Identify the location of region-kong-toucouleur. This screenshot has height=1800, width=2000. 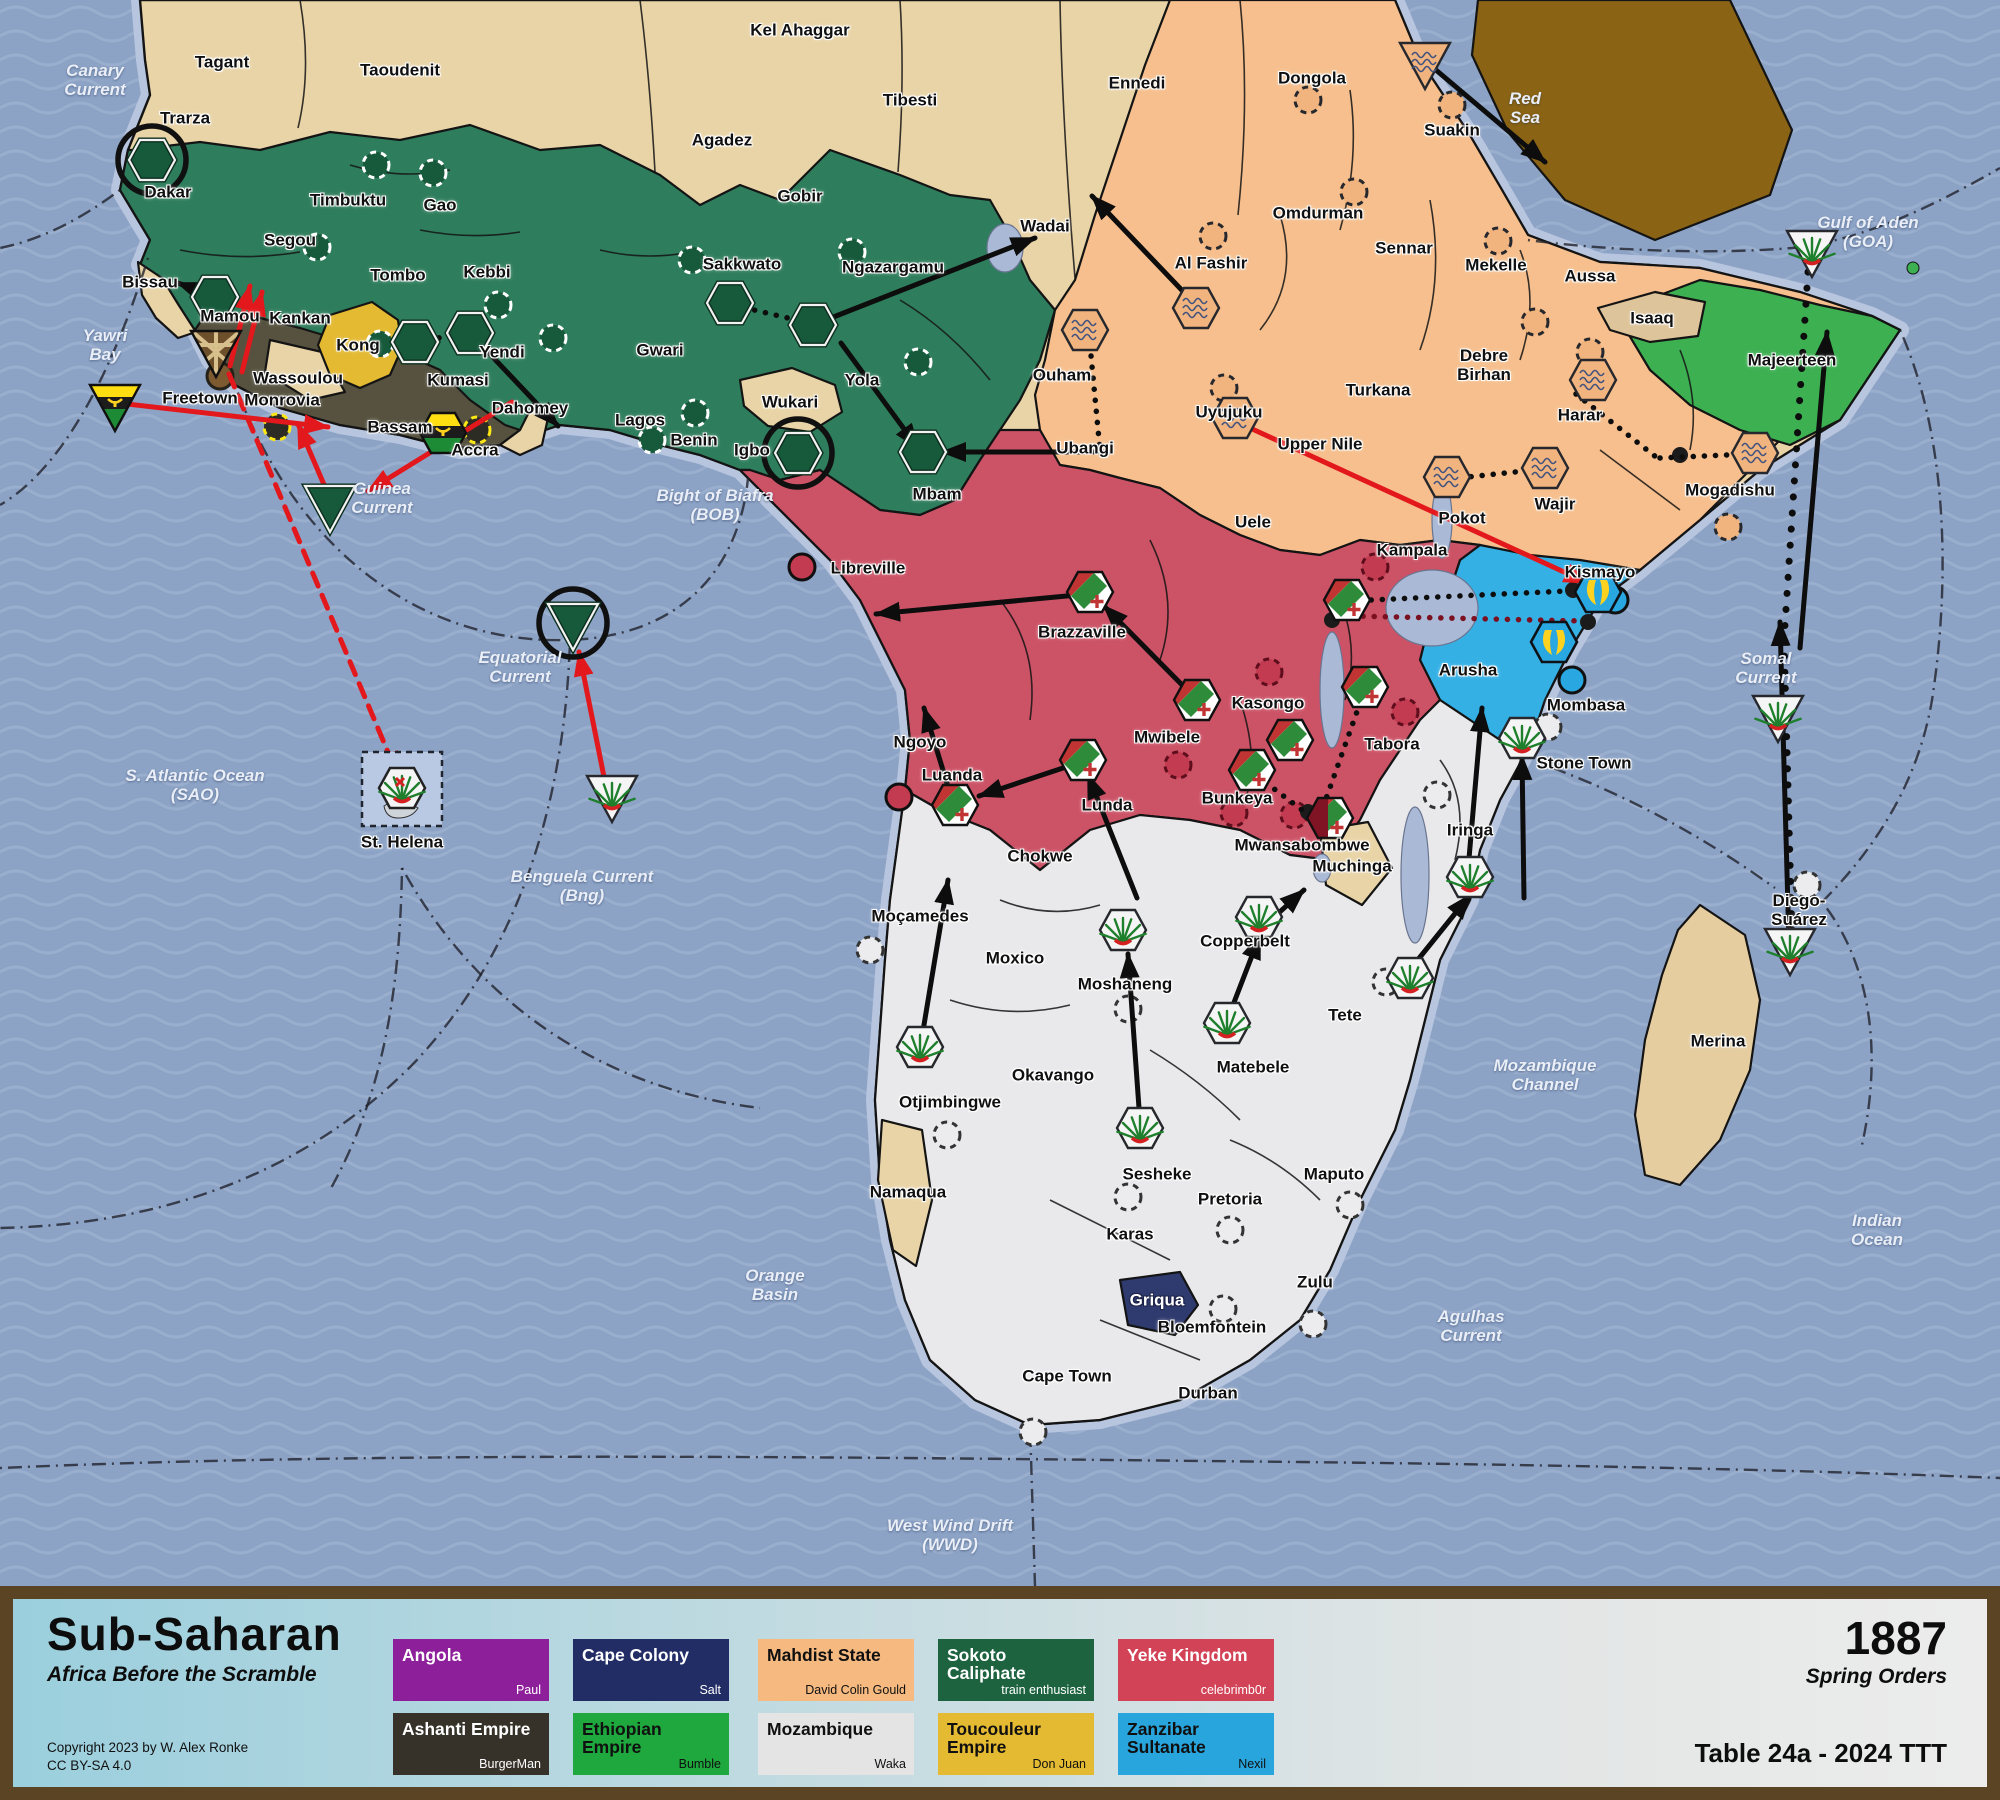
(360, 345).